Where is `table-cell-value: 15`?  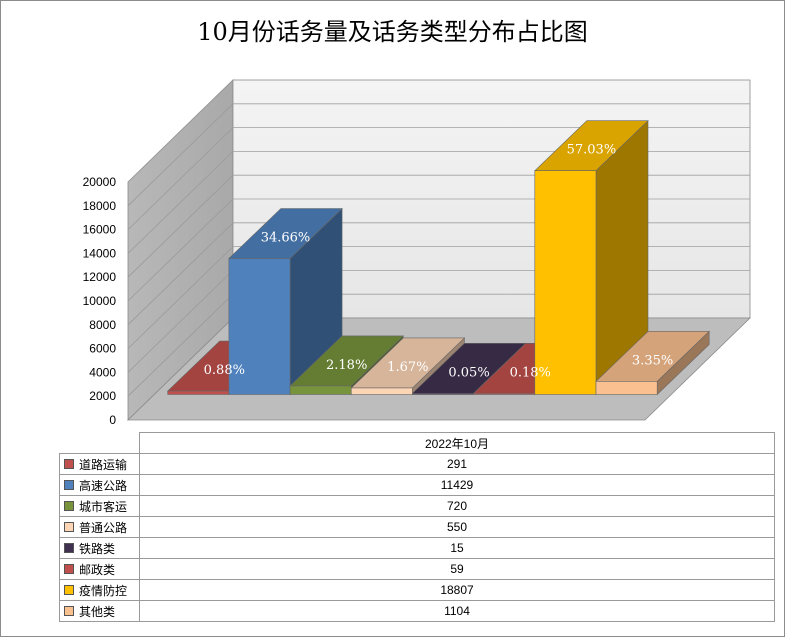
table-cell-value: 15 is located at coordinates (457, 548).